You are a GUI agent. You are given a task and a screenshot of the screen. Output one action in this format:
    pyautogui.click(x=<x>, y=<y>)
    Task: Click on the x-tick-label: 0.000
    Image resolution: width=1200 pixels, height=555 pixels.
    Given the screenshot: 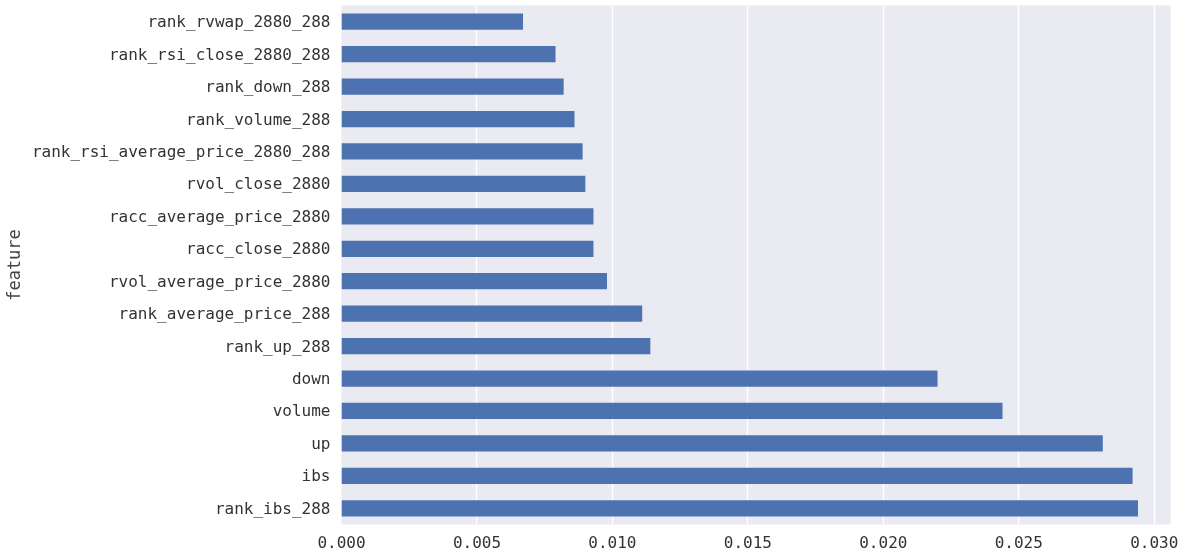 What is the action you would take?
    pyautogui.click(x=341, y=542)
    